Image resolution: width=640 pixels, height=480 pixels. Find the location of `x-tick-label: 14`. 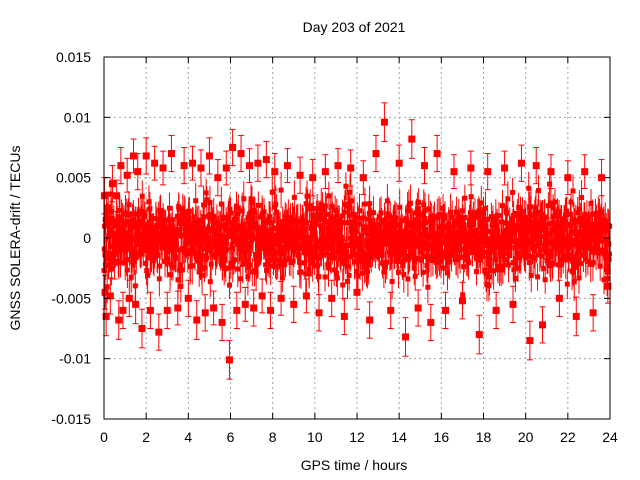

x-tick-label: 14 is located at coordinates (399, 437).